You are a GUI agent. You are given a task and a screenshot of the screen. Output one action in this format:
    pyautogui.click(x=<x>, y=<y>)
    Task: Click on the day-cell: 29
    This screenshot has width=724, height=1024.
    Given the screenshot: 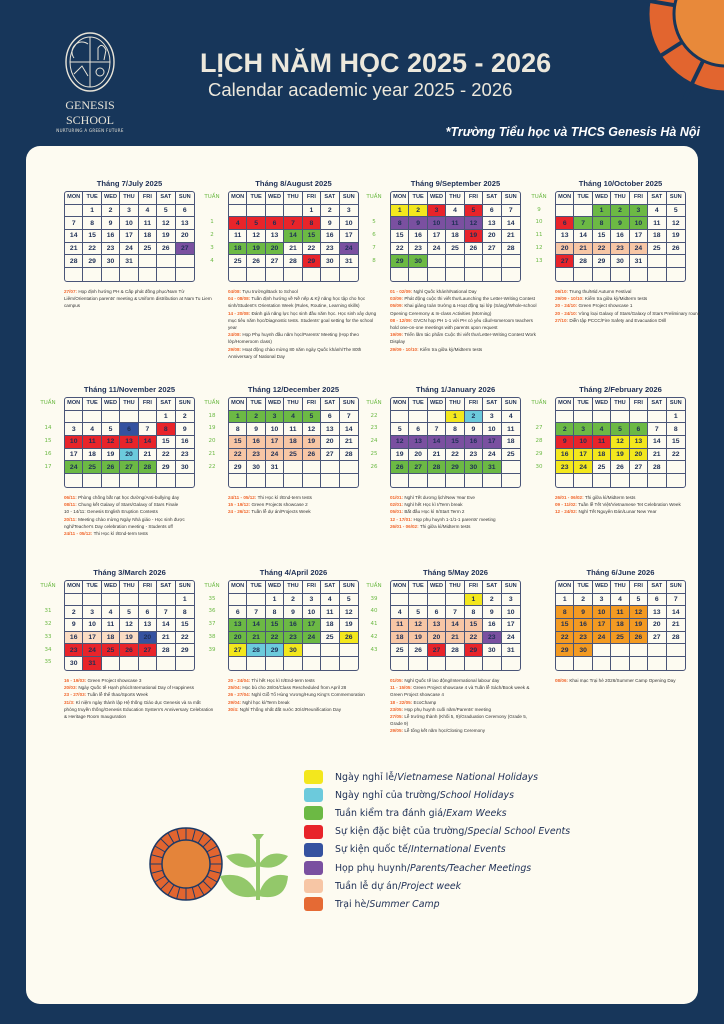 What is the action you would take?
    pyautogui.click(x=400, y=262)
    